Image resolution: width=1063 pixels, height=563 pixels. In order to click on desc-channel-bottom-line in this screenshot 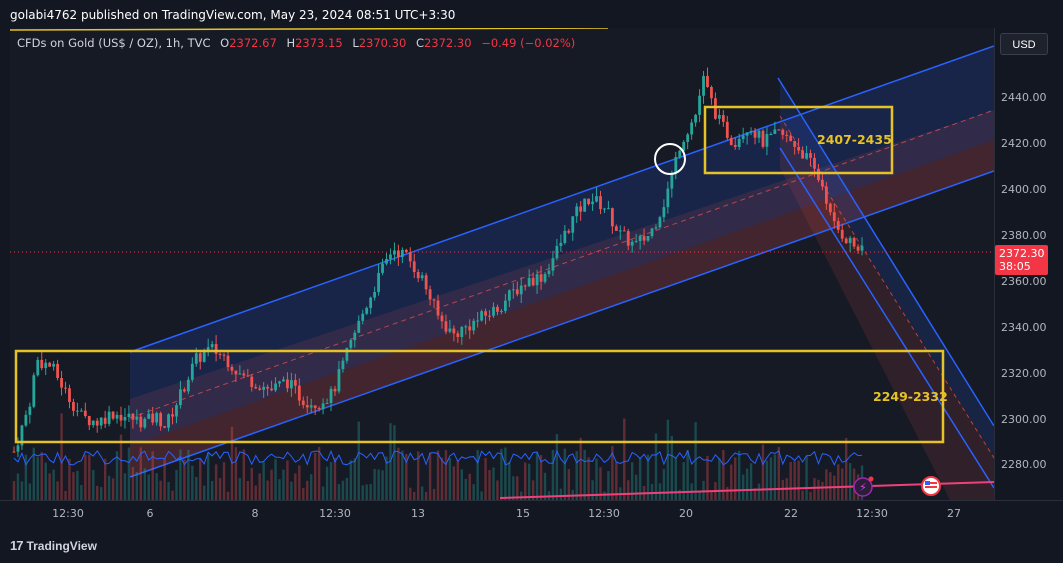, I will do `click(886, 318)`.